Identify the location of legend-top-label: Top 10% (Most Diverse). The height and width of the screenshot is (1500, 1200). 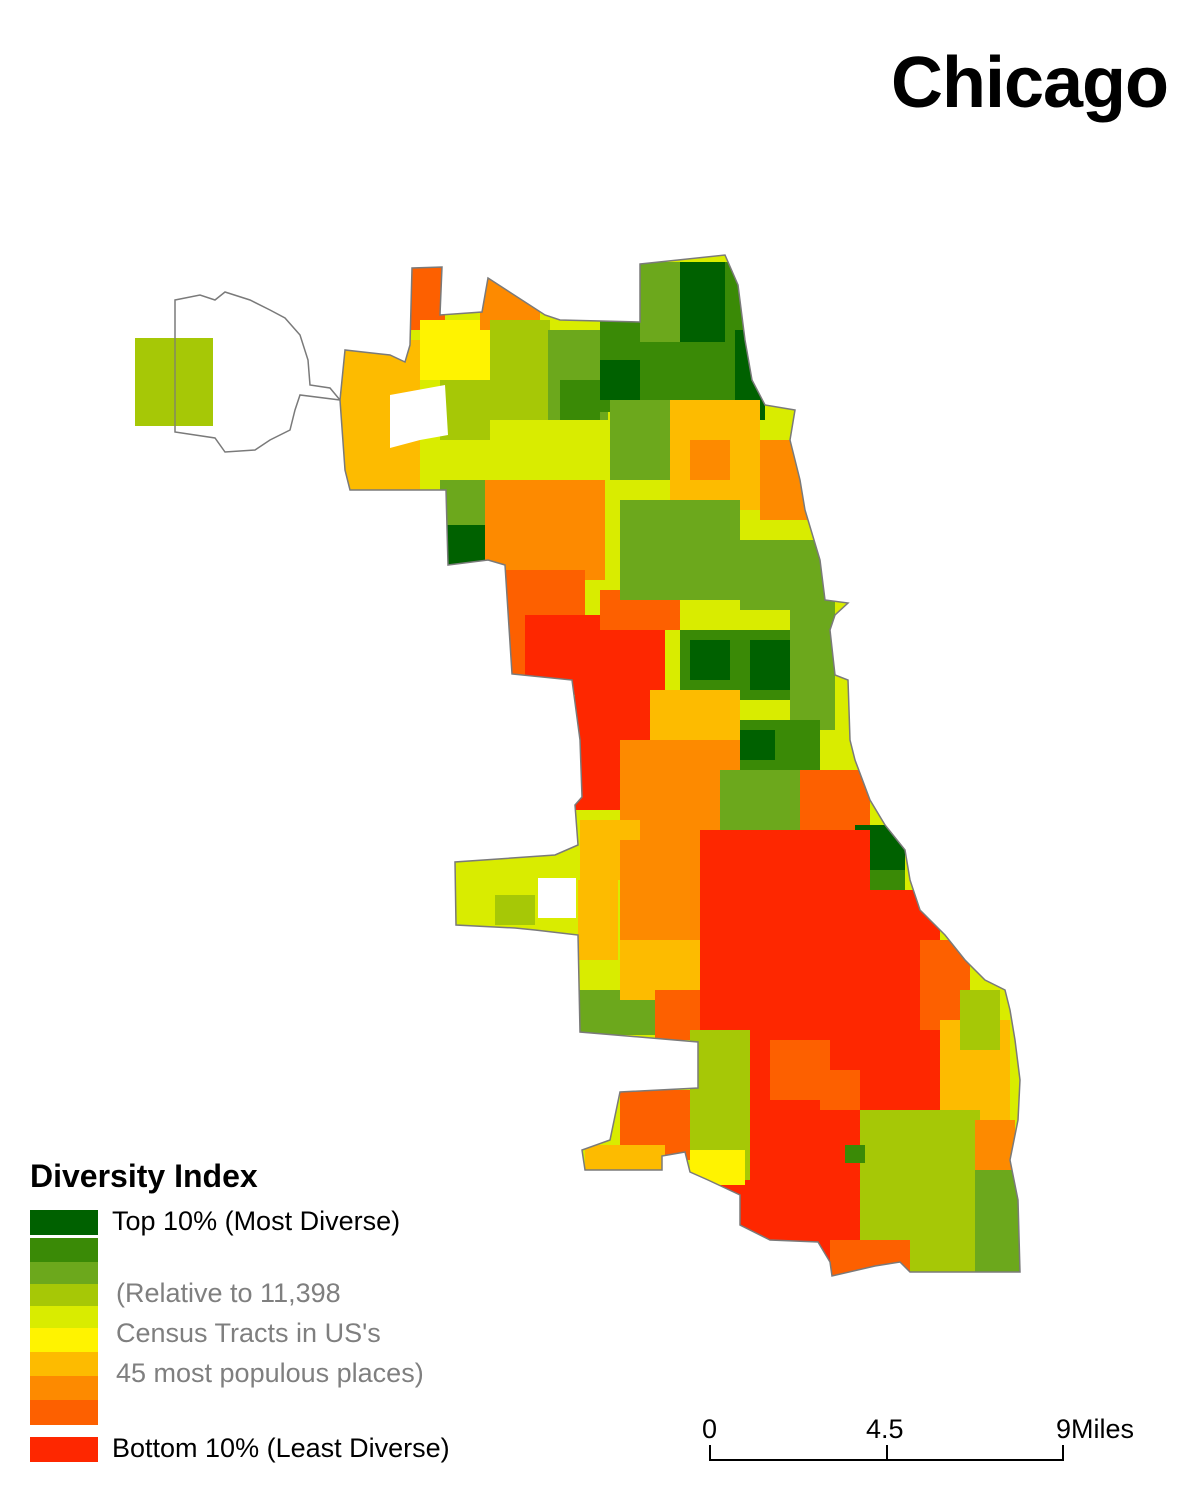
(256, 1221).